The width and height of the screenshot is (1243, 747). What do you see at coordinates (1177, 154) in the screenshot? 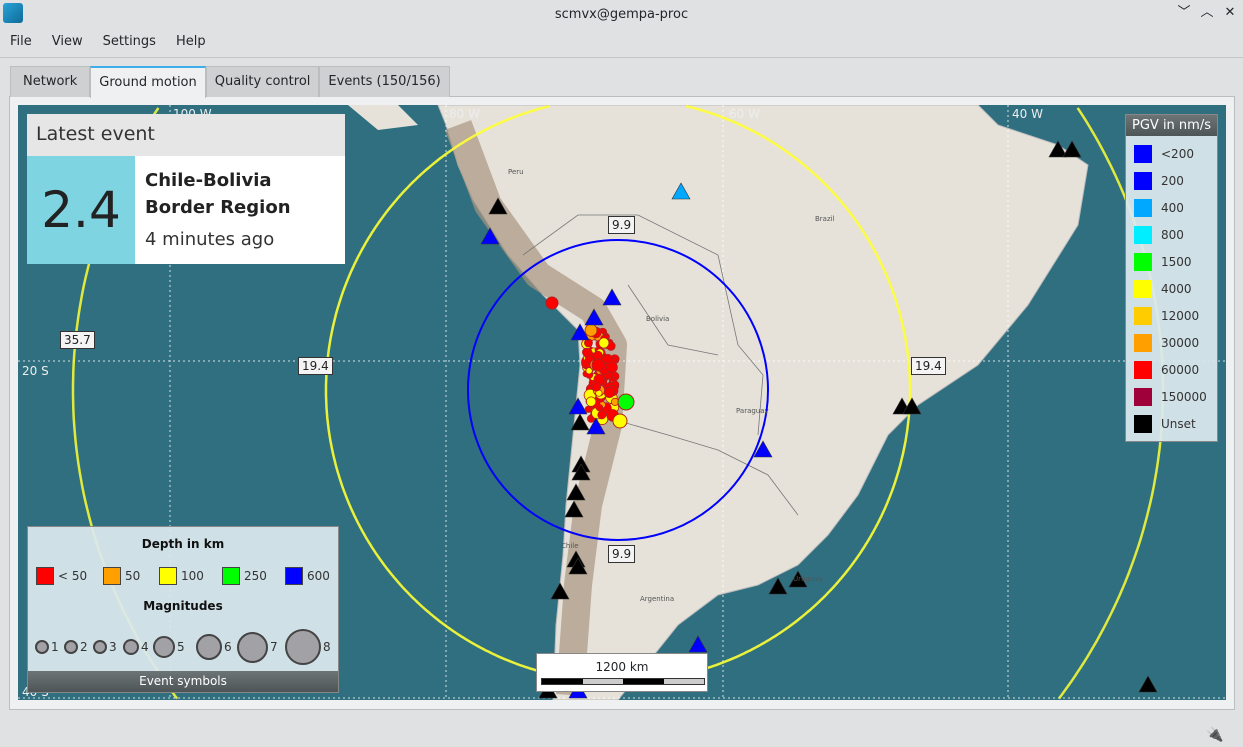
I see `pgv-label: <200` at bounding box center [1177, 154].